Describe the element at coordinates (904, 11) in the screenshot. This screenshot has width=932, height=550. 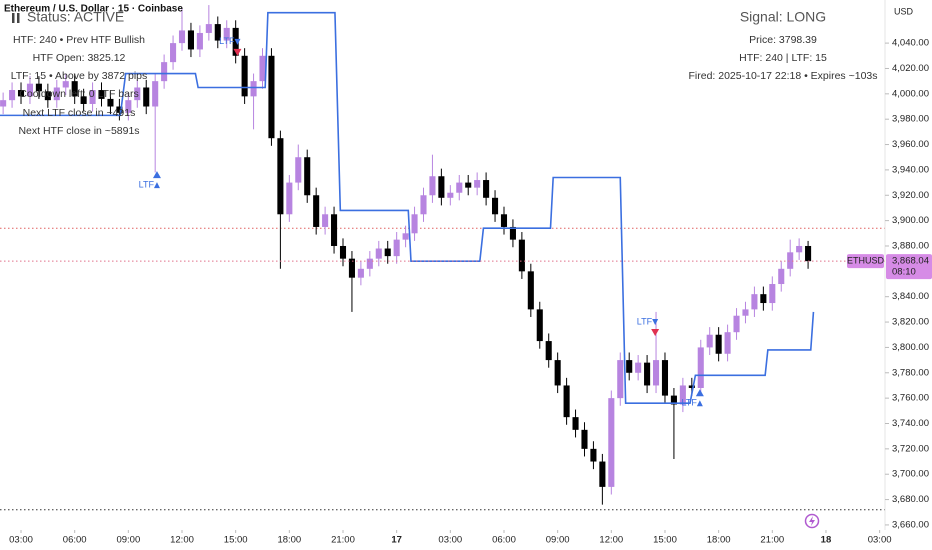
I see `y-axis-label: USD` at that location.